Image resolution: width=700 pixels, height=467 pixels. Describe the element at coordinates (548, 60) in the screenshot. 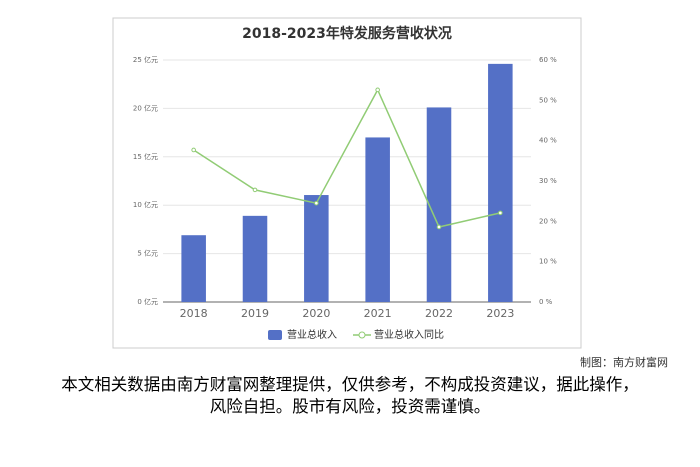

I see `y2-tick-label: 60 %` at that location.